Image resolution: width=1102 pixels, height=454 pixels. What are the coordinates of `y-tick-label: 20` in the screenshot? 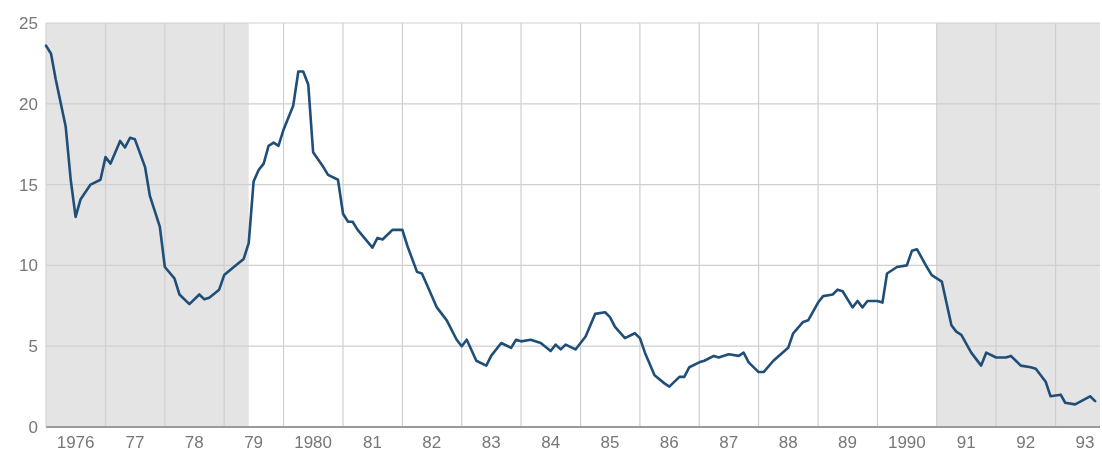 It's located at (28, 104).